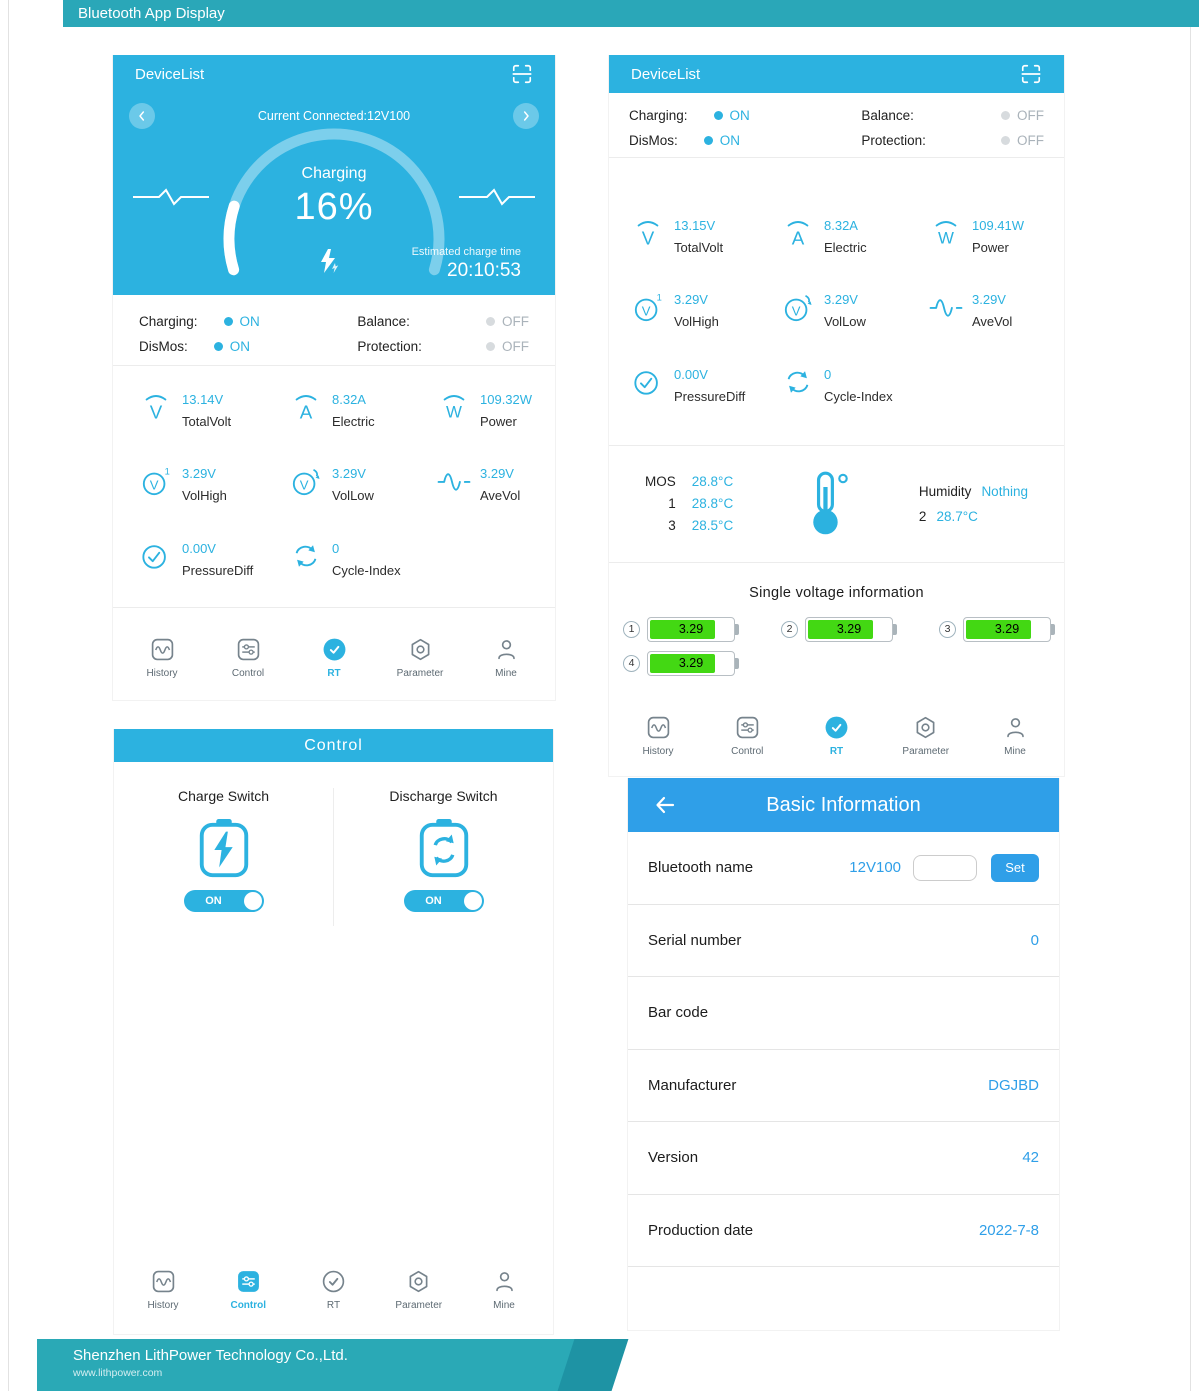 The image size is (1199, 1391). What do you see at coordinates (945, 867) in the screenshot?
I see `bluetooth-name-input` at bounding box center [945, 867].